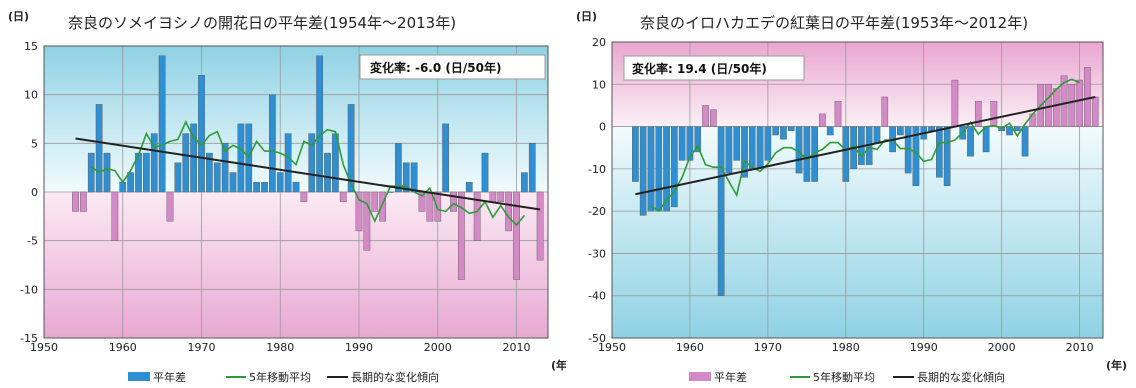  I want to click on legend: 平年差 5年移動平均 長期的な変化傾向, so click(283, 377).